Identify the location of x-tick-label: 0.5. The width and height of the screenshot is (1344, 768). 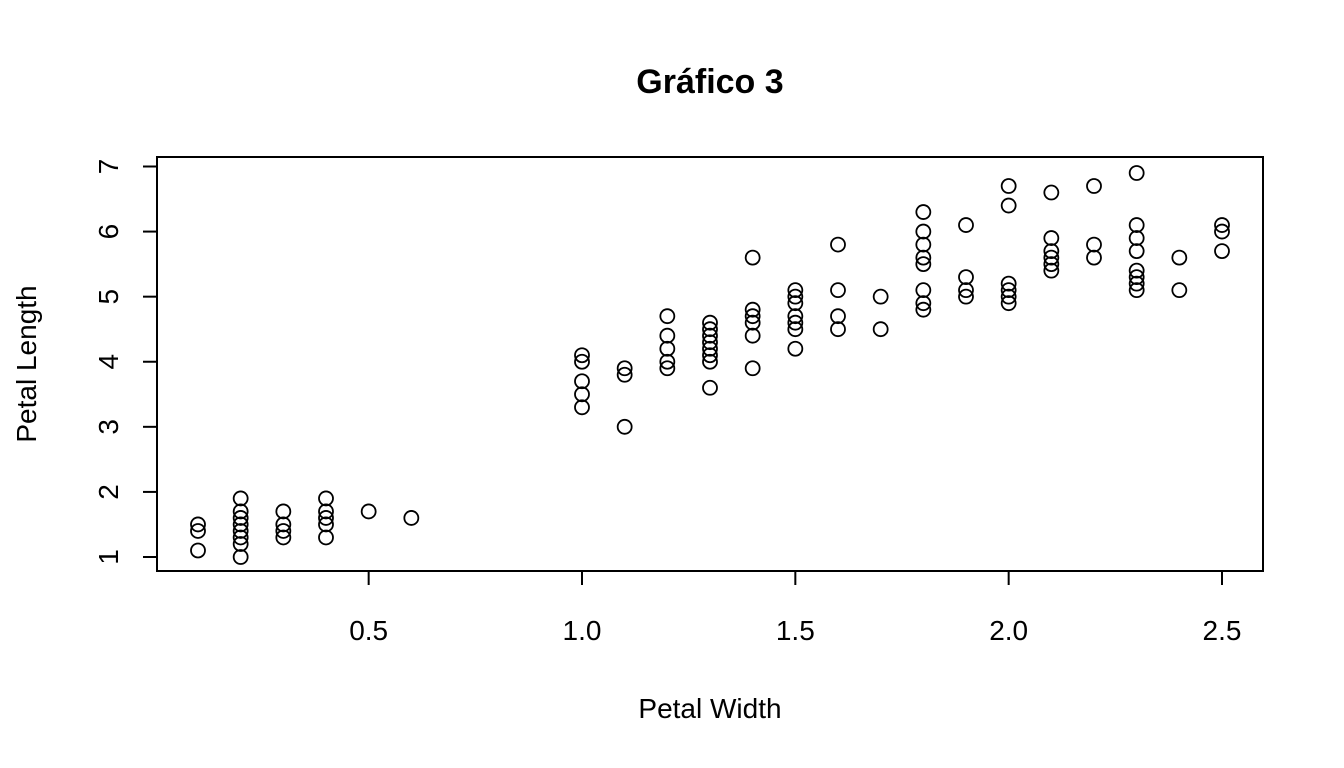
(368, 630).